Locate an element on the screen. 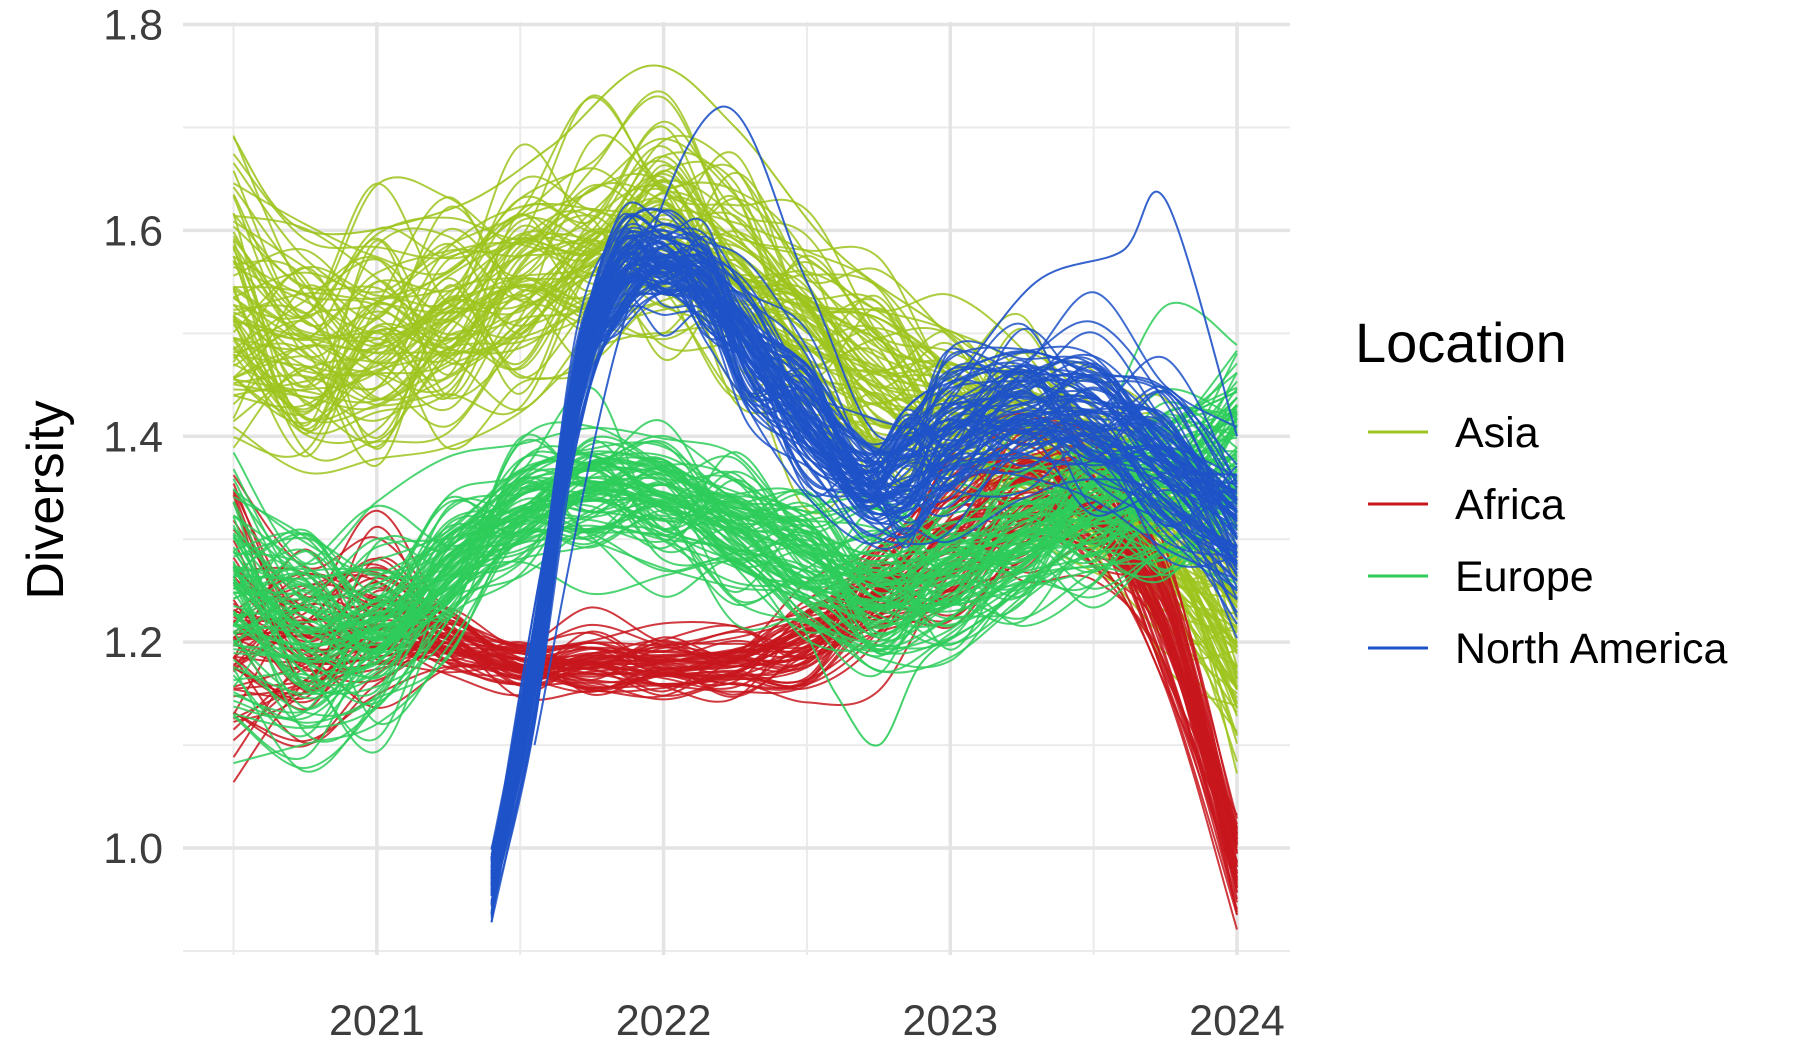  y-axis-title: Diversity is located at coordinates (46, 499).